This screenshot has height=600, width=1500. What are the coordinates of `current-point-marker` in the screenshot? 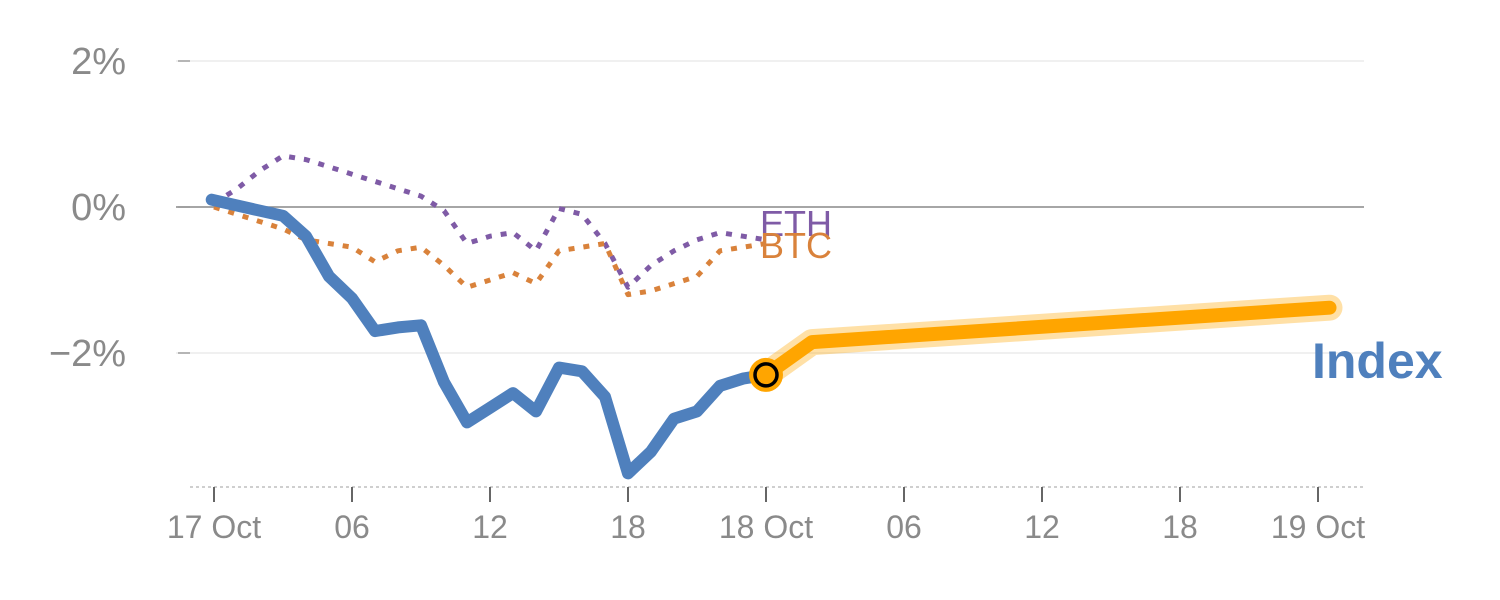 It's located at (766, 375).